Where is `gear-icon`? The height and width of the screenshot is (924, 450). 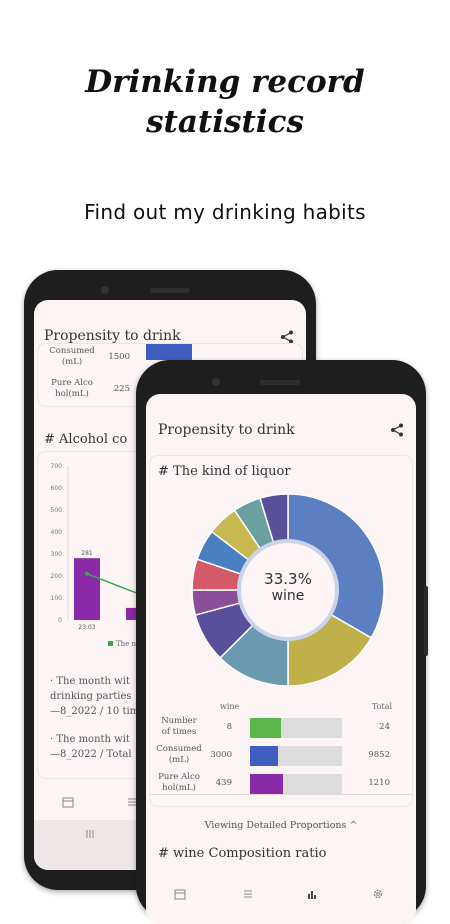
gear-icon is located at coordinates (378, 894).